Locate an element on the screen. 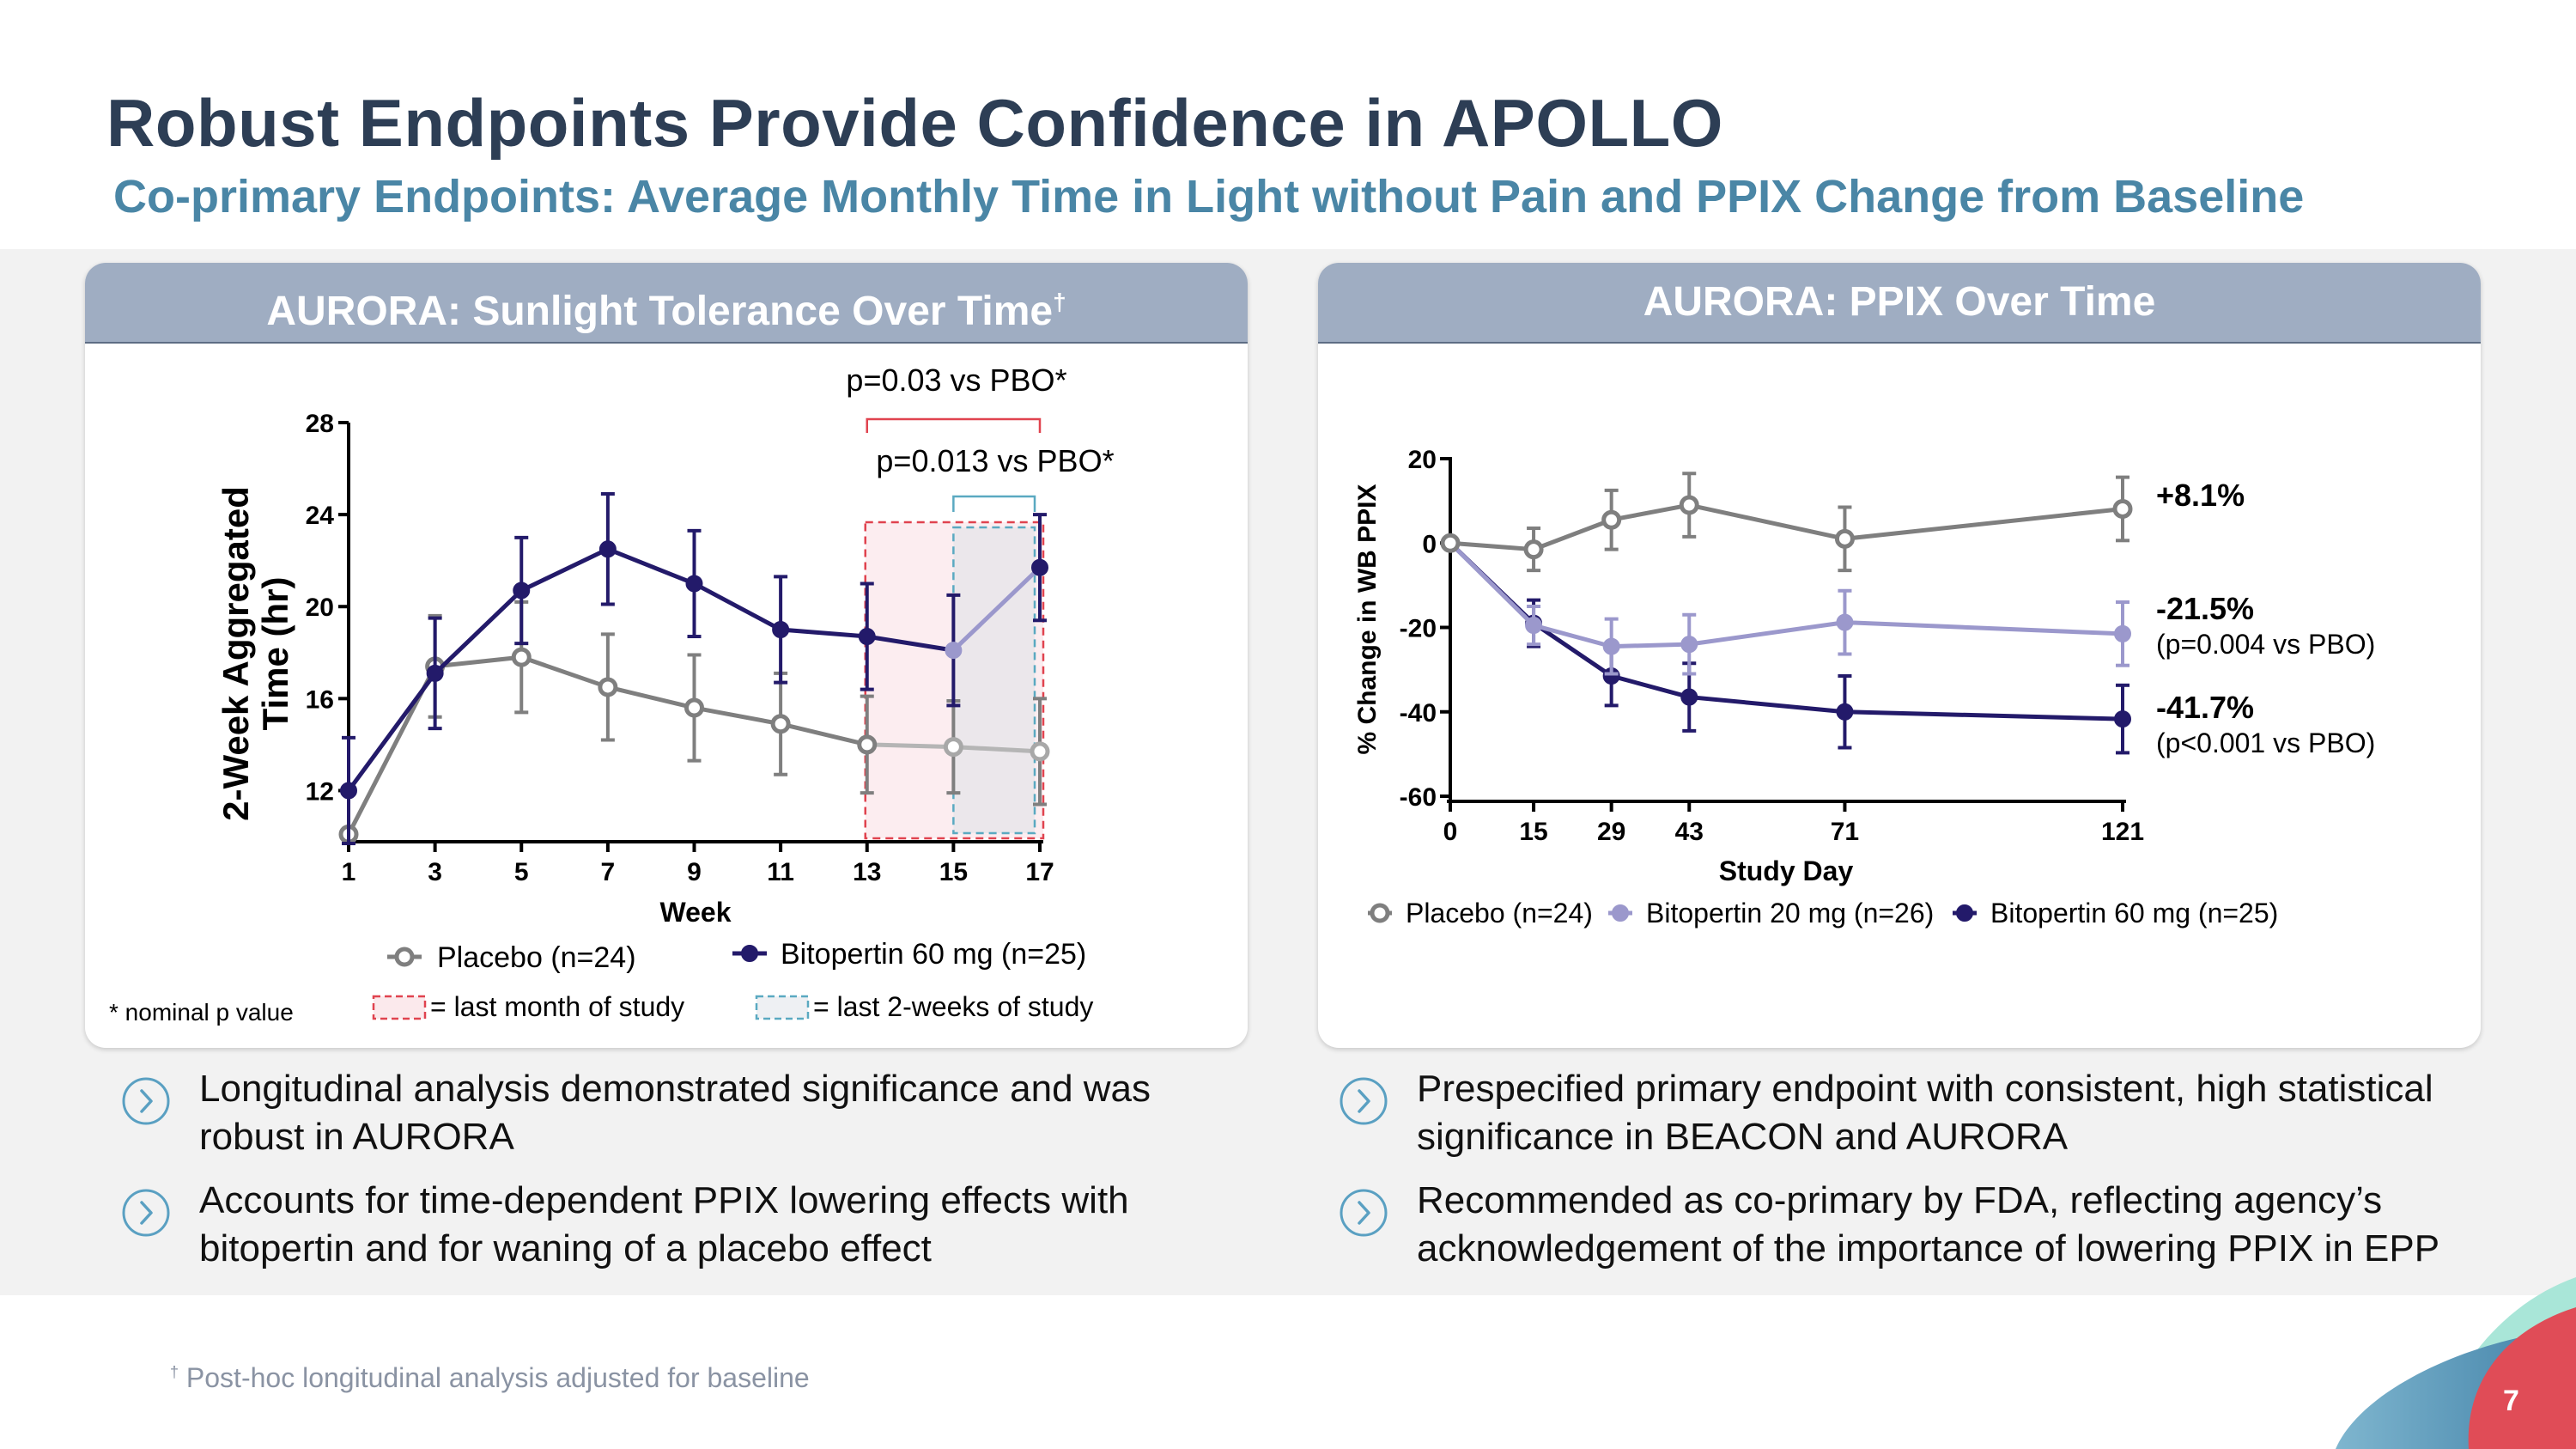 Image resolution: width=2576 pixels, height=1449 pixels. y-tick-label: 28 is located at coordinates (320, 424).